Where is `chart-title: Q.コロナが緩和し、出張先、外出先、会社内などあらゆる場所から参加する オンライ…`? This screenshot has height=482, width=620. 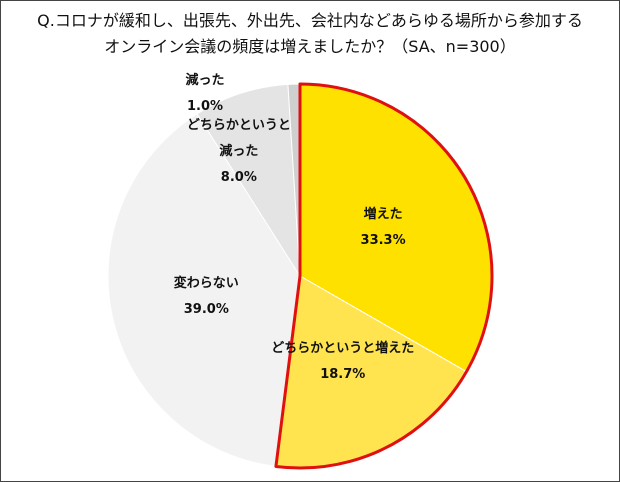
chart-title: Q.コロナが緩和し、出張先、外出先、会社内などあらゆる場所から参加する オンライ… is located at coordinates (310, 33).